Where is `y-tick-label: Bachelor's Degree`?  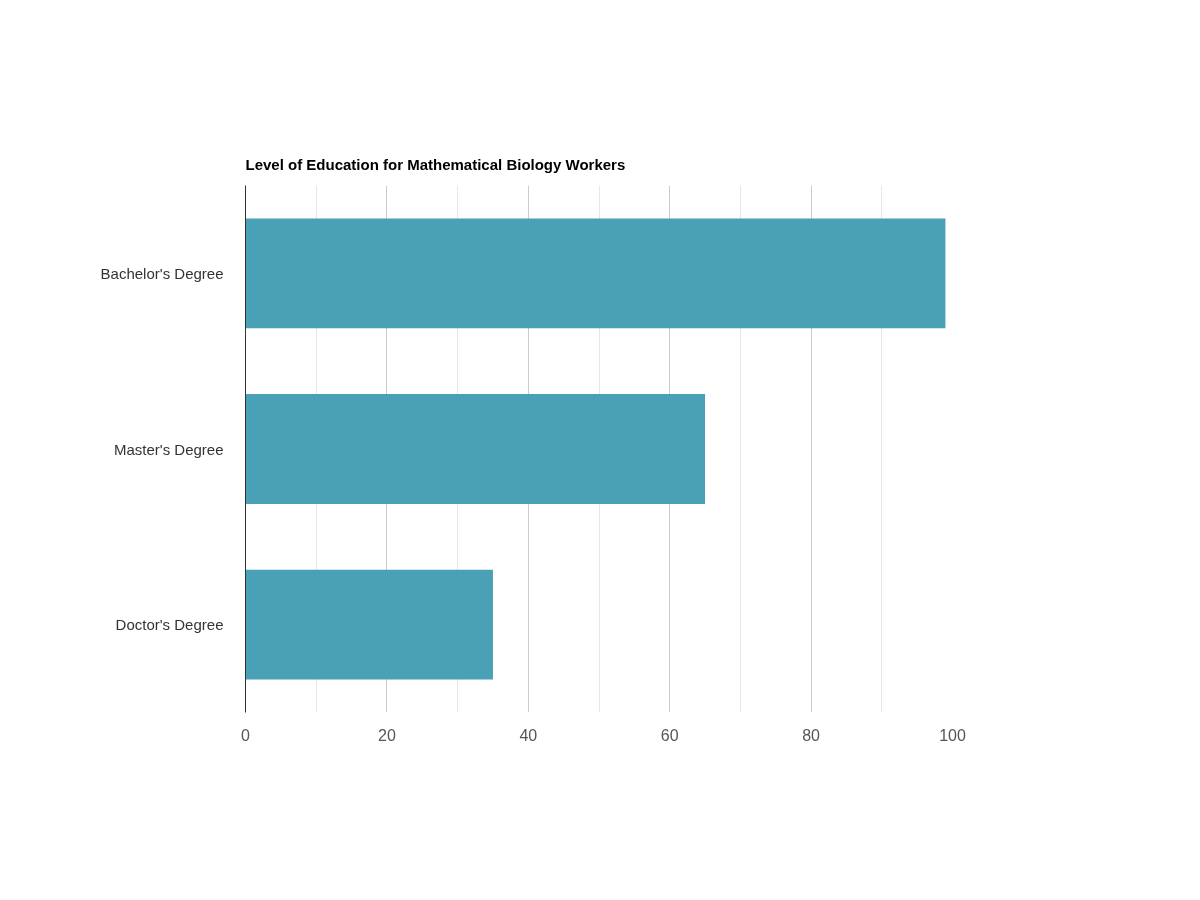
y-tick-label: Bachelor's Degree is located at coordinates (162, 273).